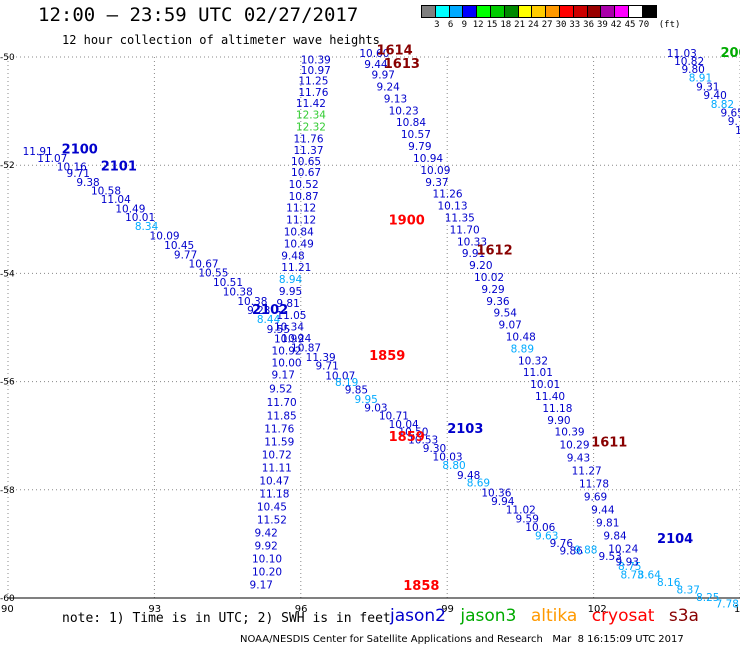 Image resolution: width=740 pixels, height=650 pixels. Describe the element at coordinates (267, 572) in the screenshot. I see `wave-height-value: 10.20` at that location.